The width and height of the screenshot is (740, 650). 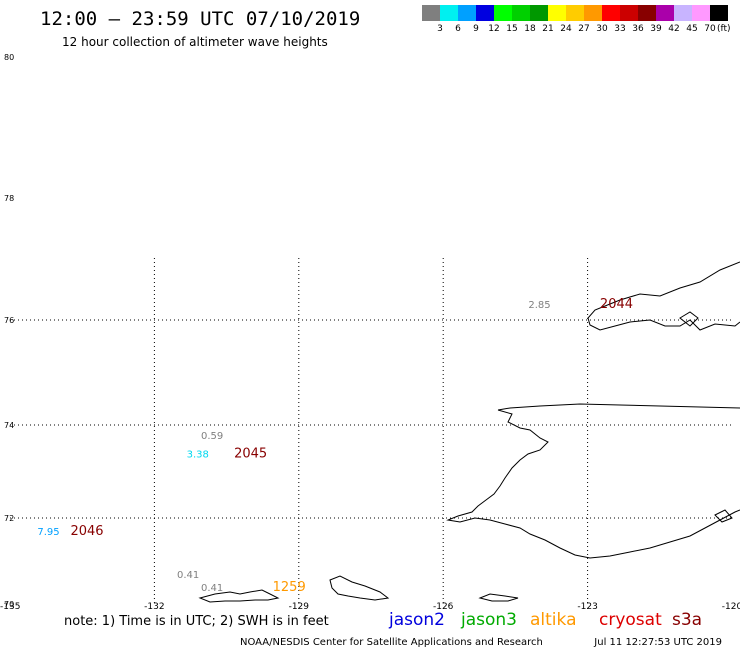 I want to click on pass-time-label: 1259, so click(x=289, y=587).